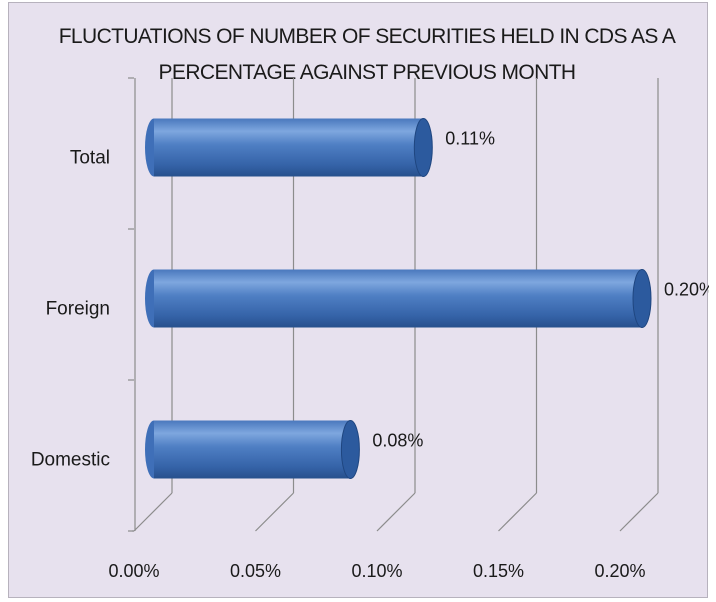 Image resolution: width=716 pixels, height=602 pixels. Describe the element at coordinates (255, 571) in the screenshot. I see `x-tick-label: 0.05%` at that location.